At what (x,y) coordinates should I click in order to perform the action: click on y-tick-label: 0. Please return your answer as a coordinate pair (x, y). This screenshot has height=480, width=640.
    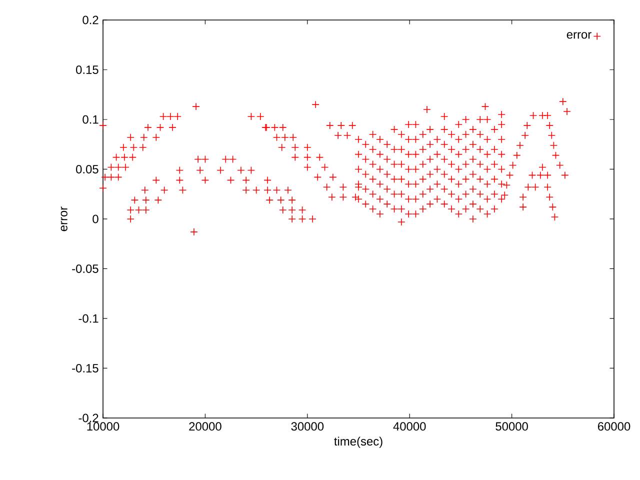
    Looking at the image, I should click on (95, 219).